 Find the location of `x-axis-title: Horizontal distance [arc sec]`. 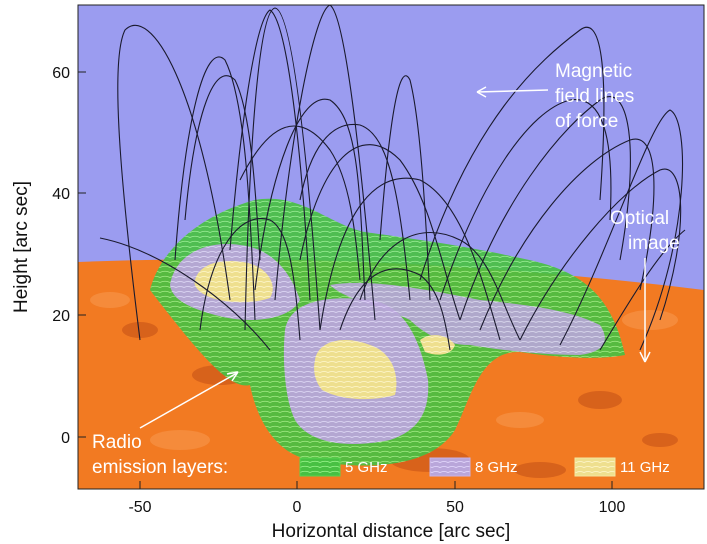

x-axis-title: Horizontal distance [arc sec] is located at coordinates (391, 531).